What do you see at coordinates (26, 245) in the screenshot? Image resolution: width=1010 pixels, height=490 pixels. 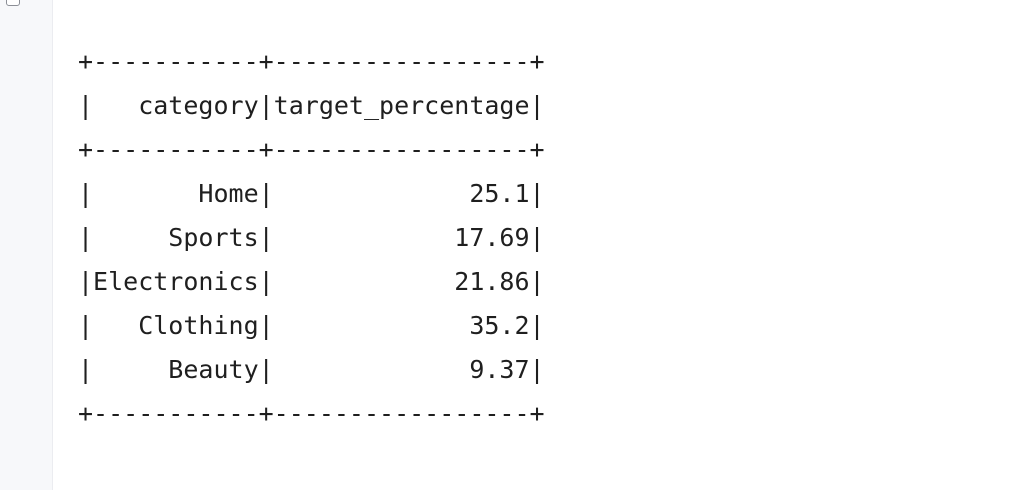 I see `cell-gutter` at bounding box center [26, 245].